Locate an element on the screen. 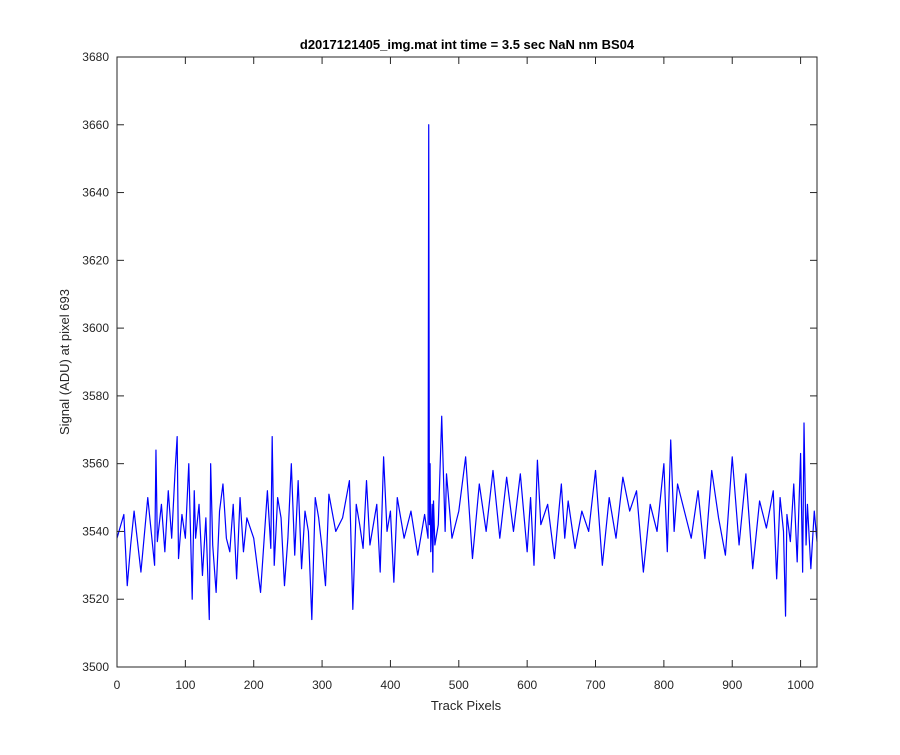  x-tick-label: 400 is located at coordinates (390, 685).